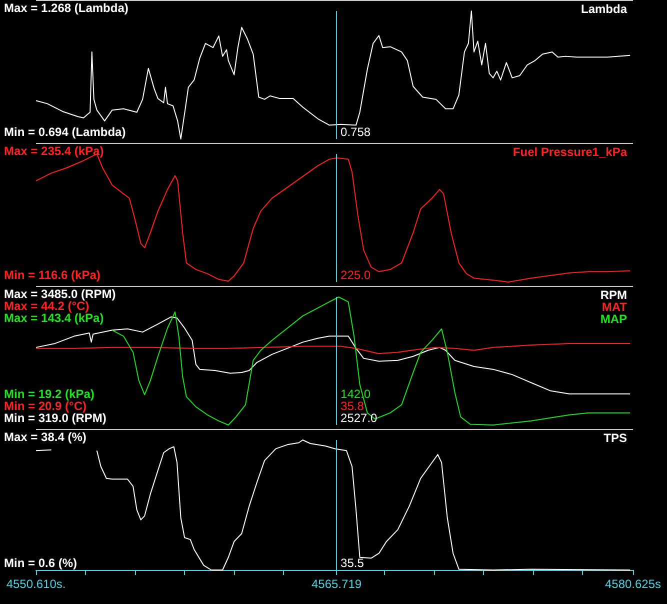 This screenshot has width=667, height=604. Describe the element at coordinates (336, 584) in the screenshot. I see `x-tick-label: 4565.719` at that location.